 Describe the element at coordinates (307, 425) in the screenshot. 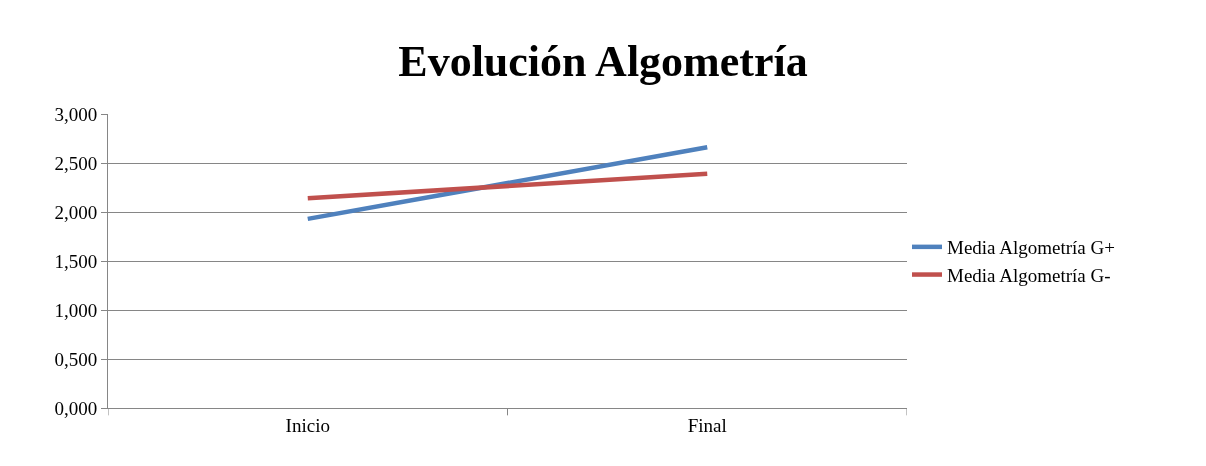

I see `x-tick-label: Inicio` at that location.